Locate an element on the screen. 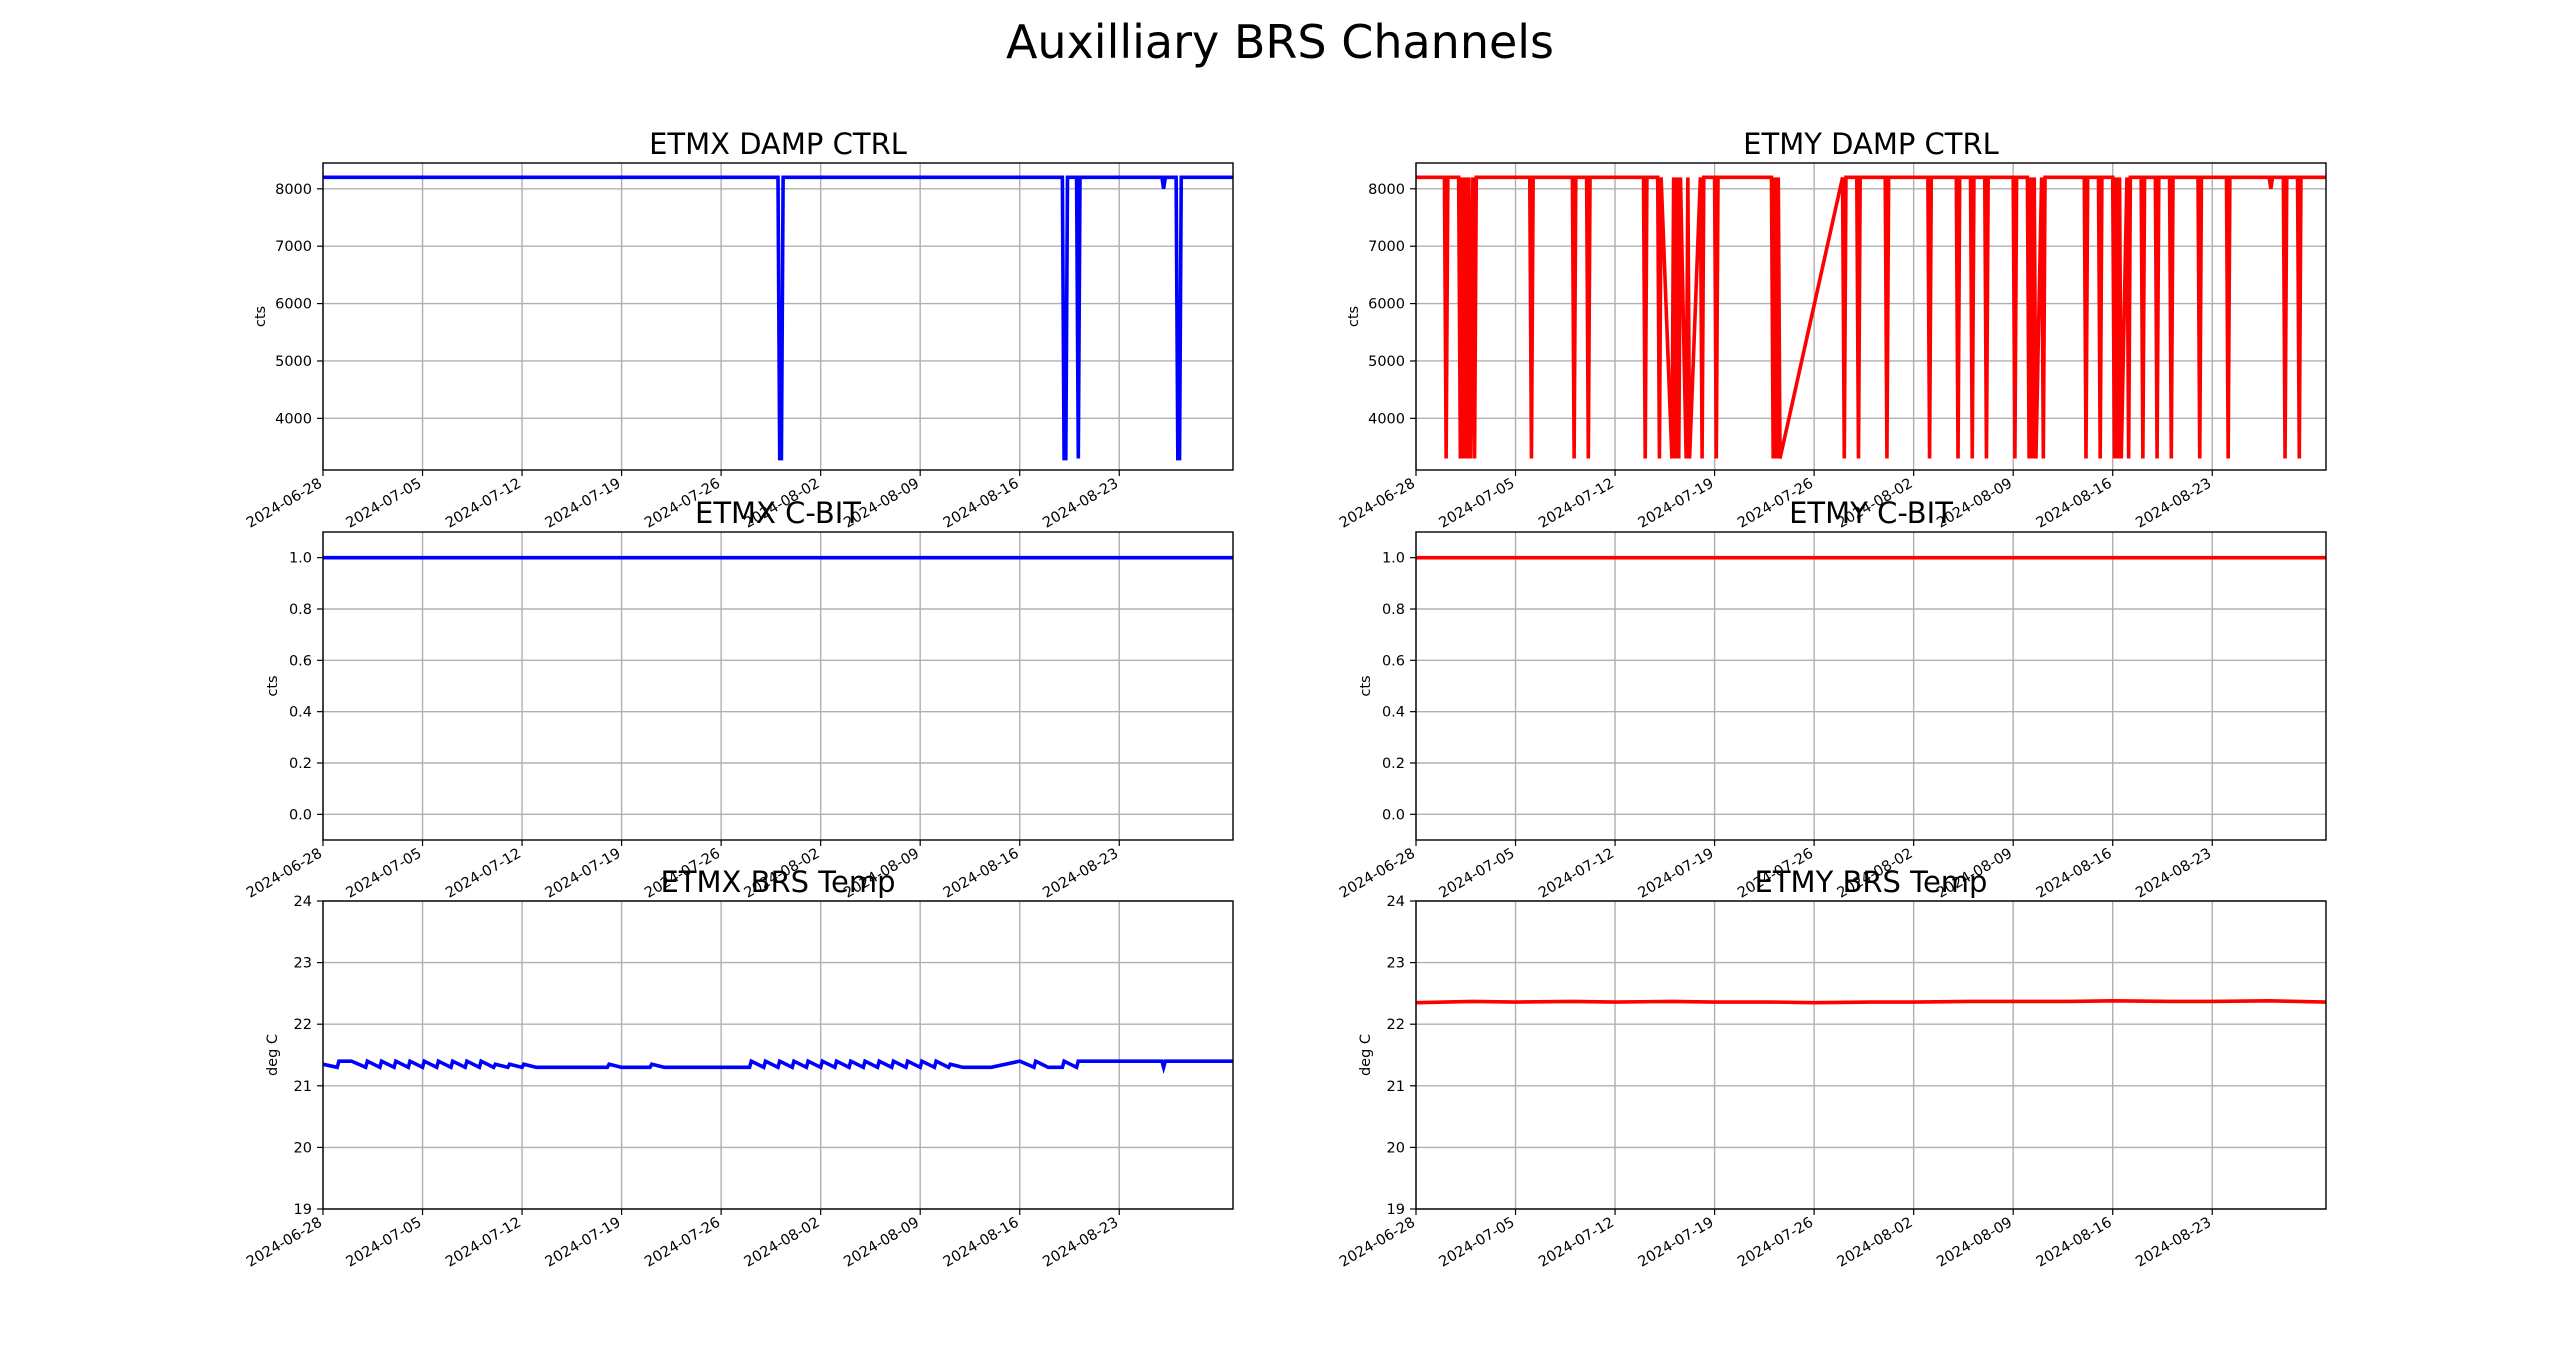 This screenshot has height=1345, width=2559. subplot-title: ETMY C-BIT is located at coordinates (1871, 513).